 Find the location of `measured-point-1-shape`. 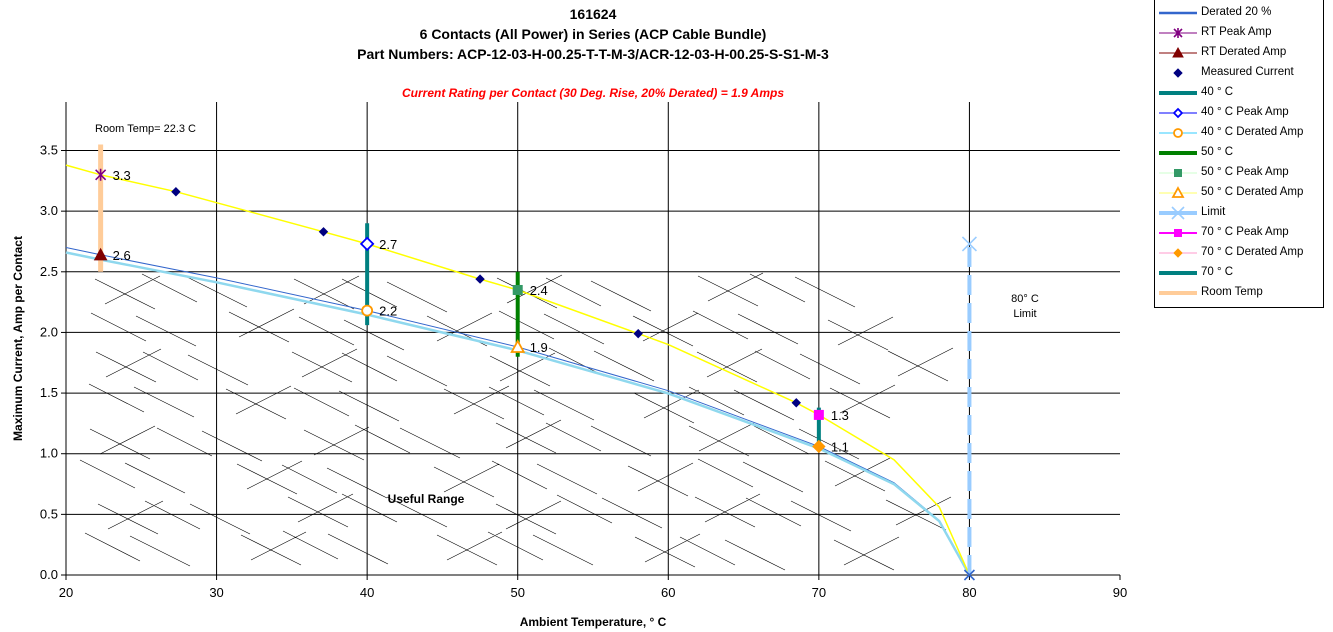

measured-point-1-shape is located at coordinates (323, 232).